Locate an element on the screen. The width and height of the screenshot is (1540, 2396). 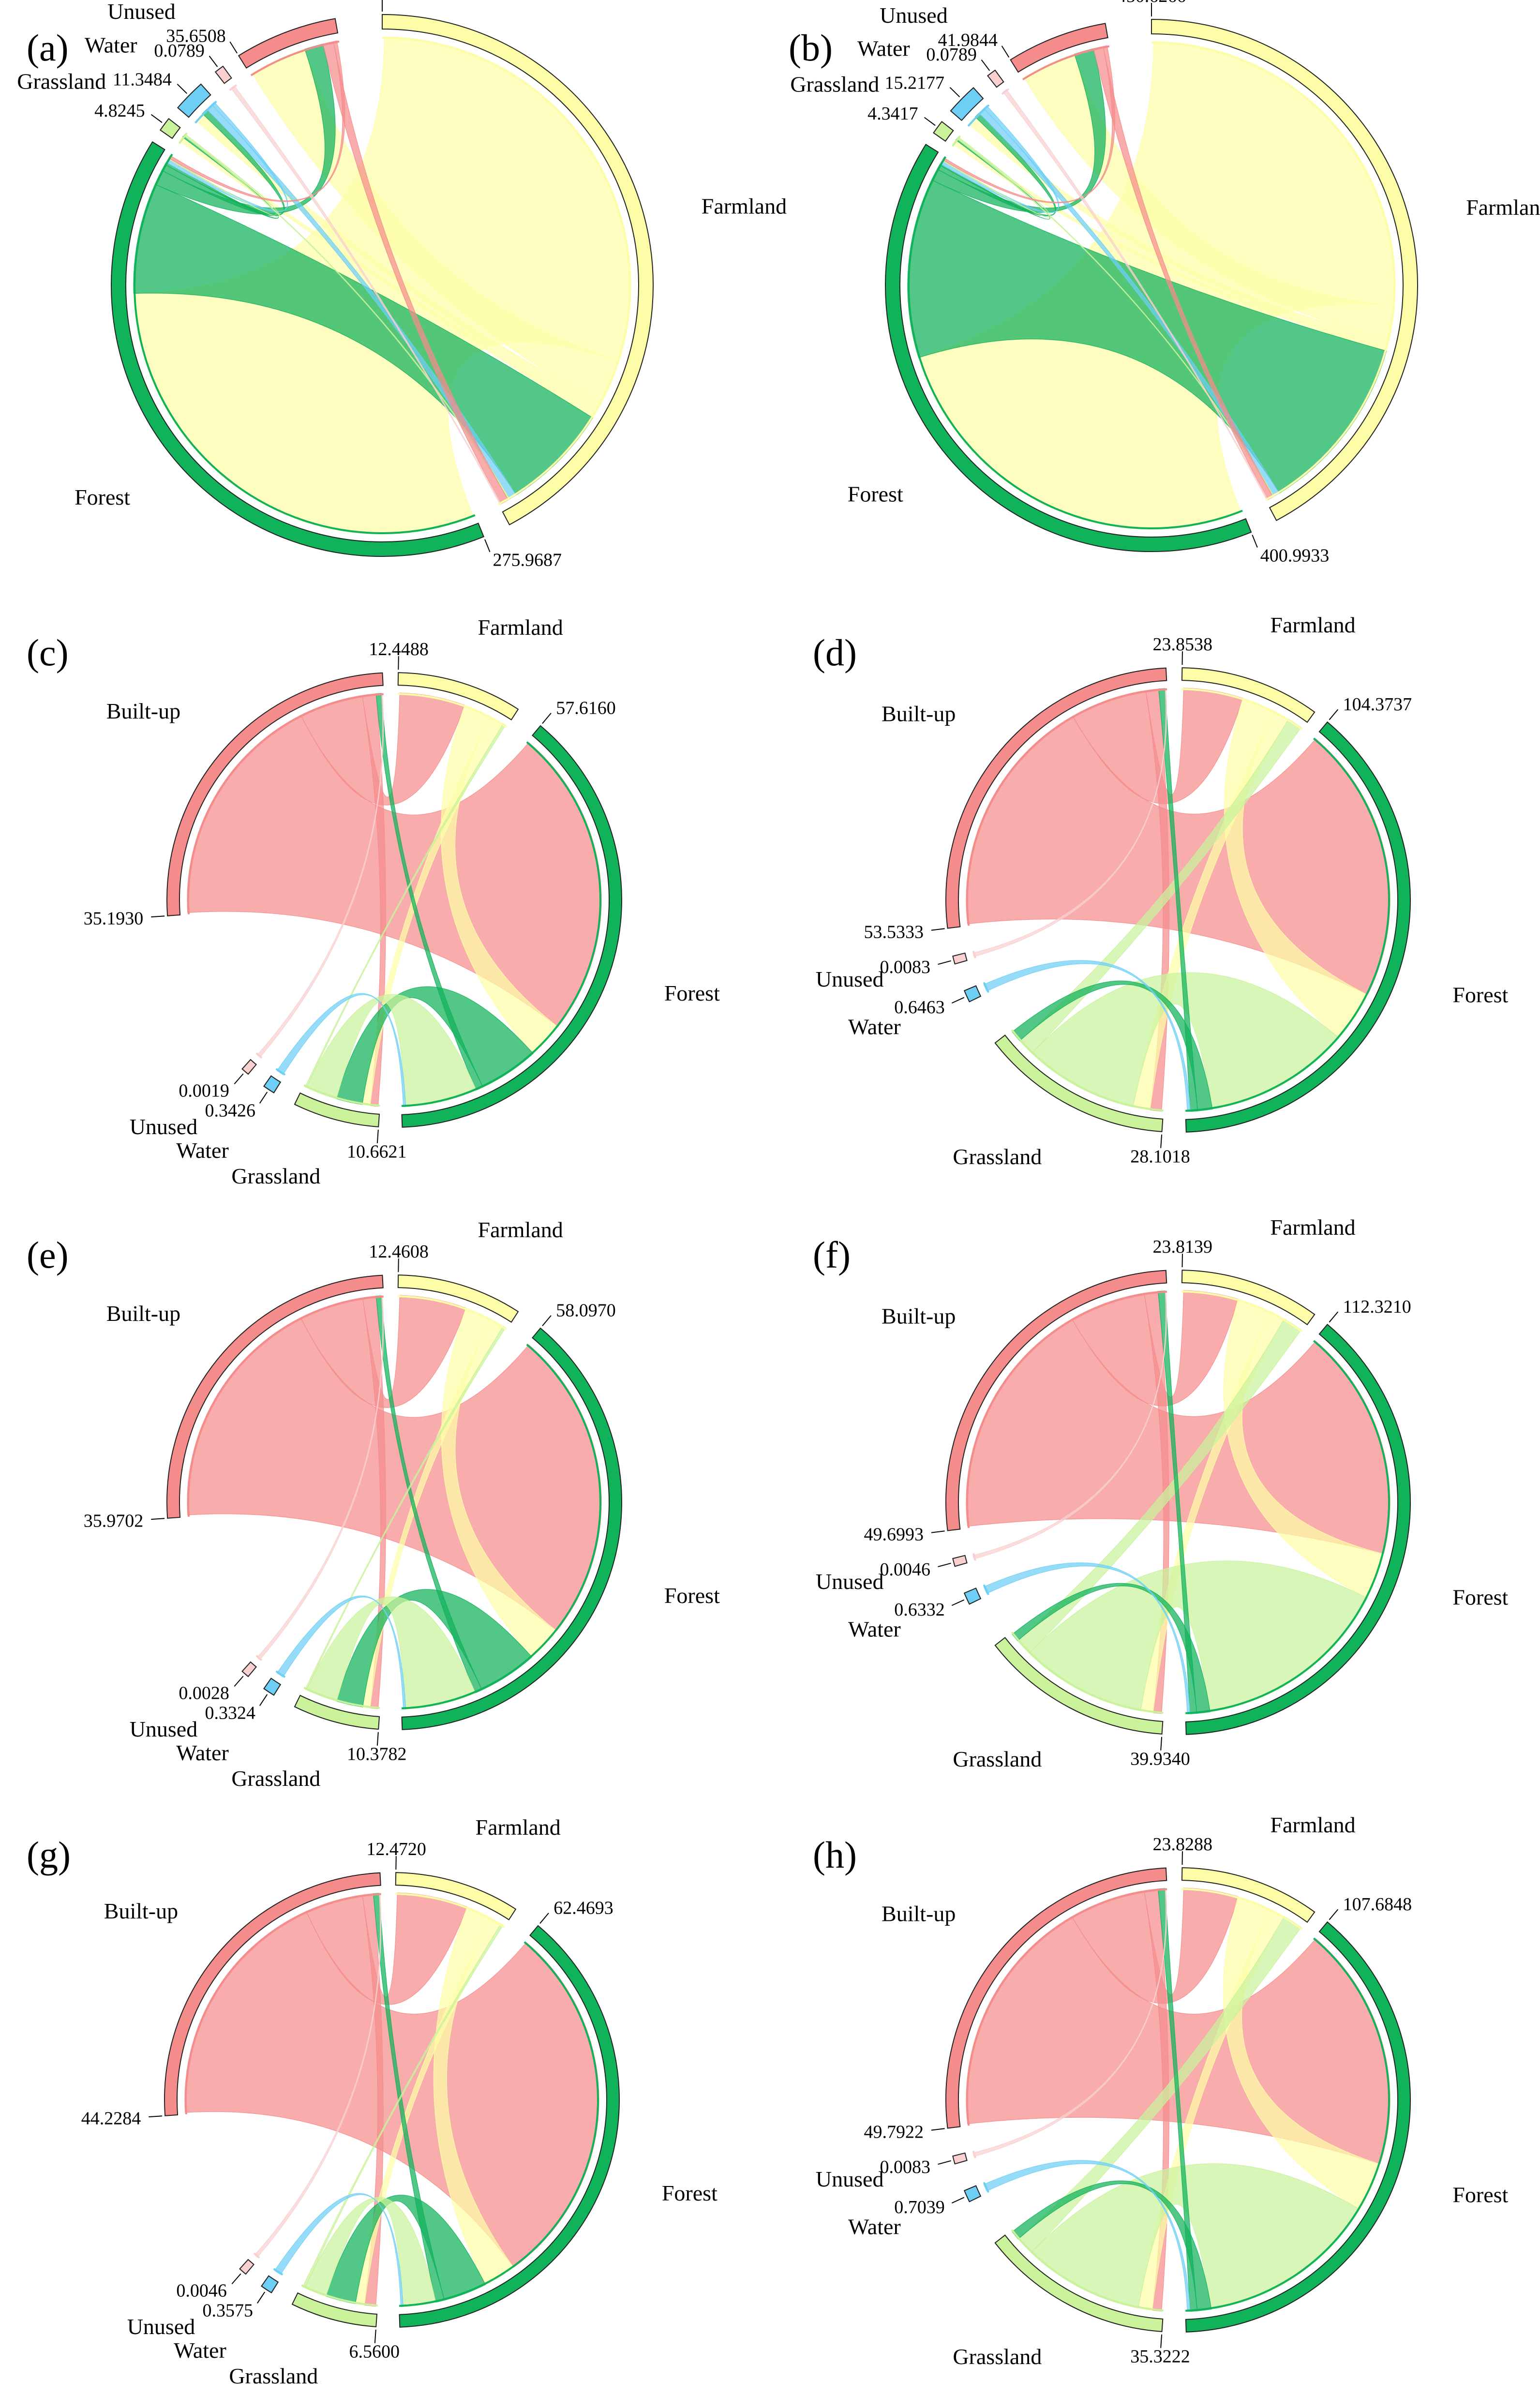
value-label: 23.8139 is located at coordinates (1182, 1247).